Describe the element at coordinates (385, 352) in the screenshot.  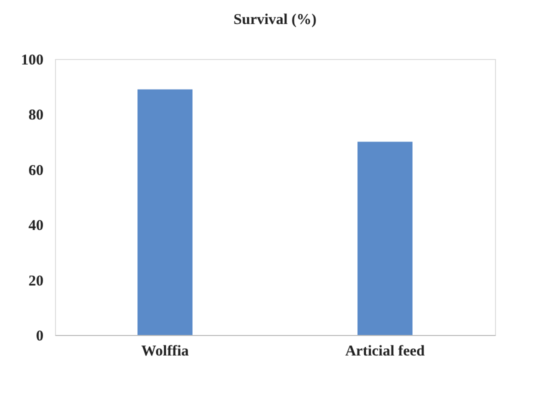
I see `x-tick-label: Articial feed` at that location.